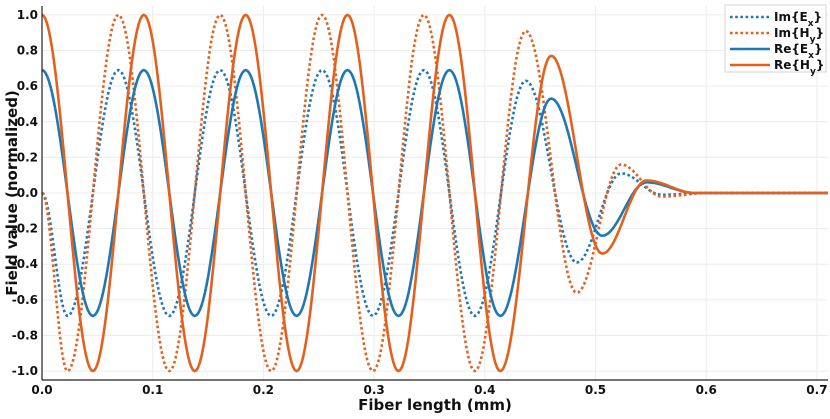 Image resolution: width=830 pixels, height=419 pixels. Describe the element at coordinates (25, 229) in the screenshot. I see `y-tick-label: -0.2` at that location.